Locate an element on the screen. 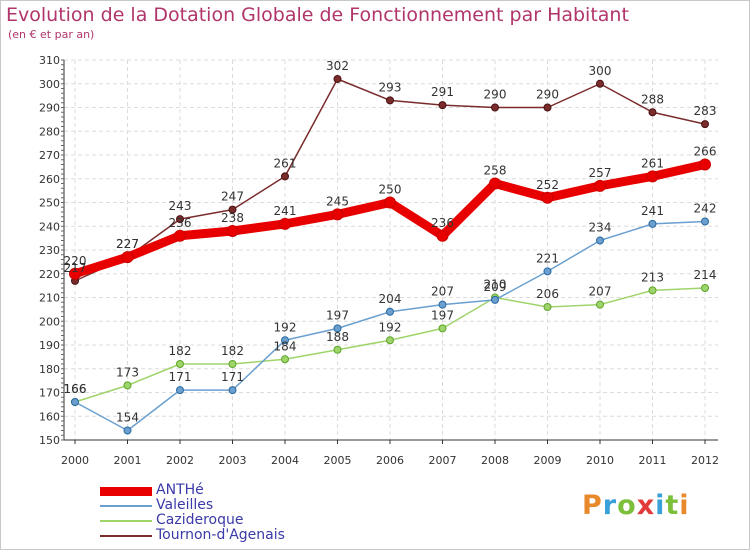 Image resolution: width=750 pixels, height=550 pixels. y-tick-label: 170 is located at coordinates (49, 393).